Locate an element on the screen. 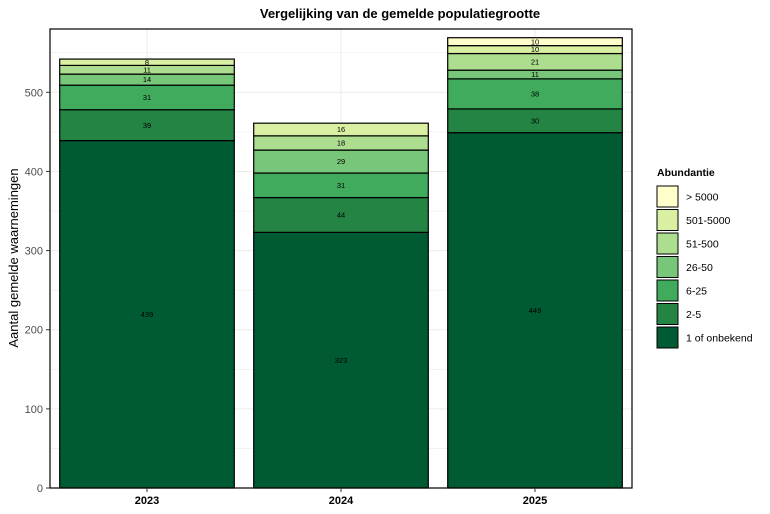 The width and height of the screenshot is (770, 514). data-label: 21 is located at coordinates (535, 61).